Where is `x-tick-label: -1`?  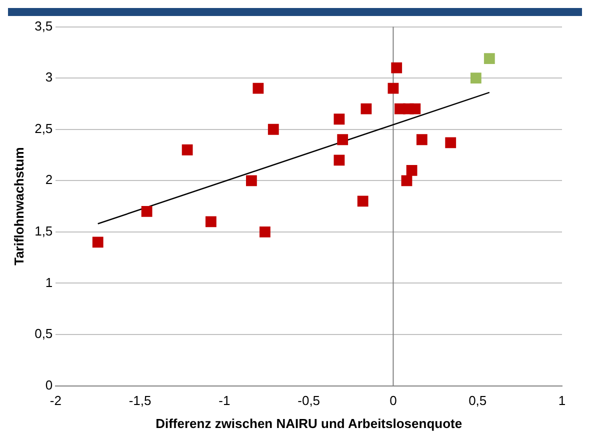
x-tick-label: -1 is located at coordinates (224, 400).